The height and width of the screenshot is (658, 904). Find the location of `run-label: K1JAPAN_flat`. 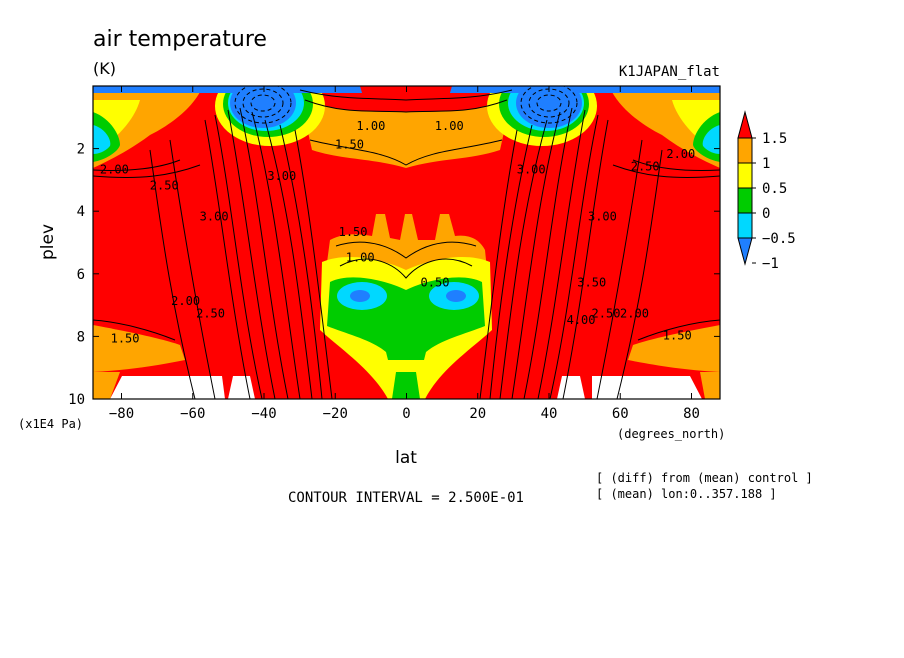

run-label: K1JAPAN_flat is located at coordinates (669, 72).